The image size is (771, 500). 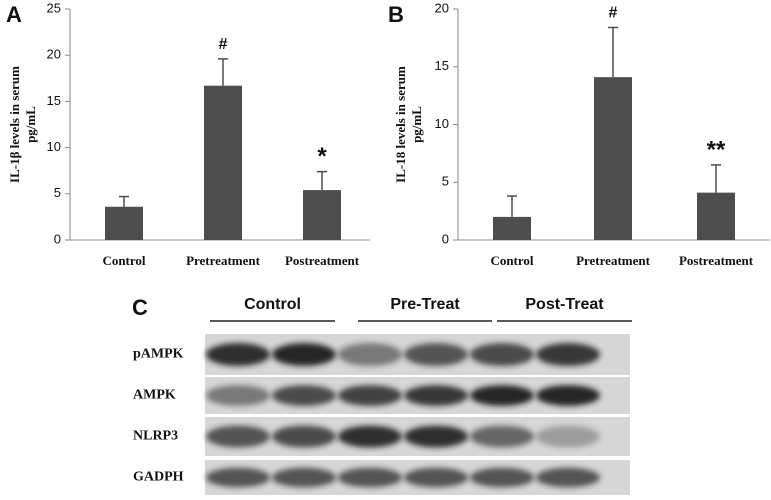 What do you see at coordinates (14, 14) in the screenshot?
I see `panel-label: A` at bounding box center [14, 14].